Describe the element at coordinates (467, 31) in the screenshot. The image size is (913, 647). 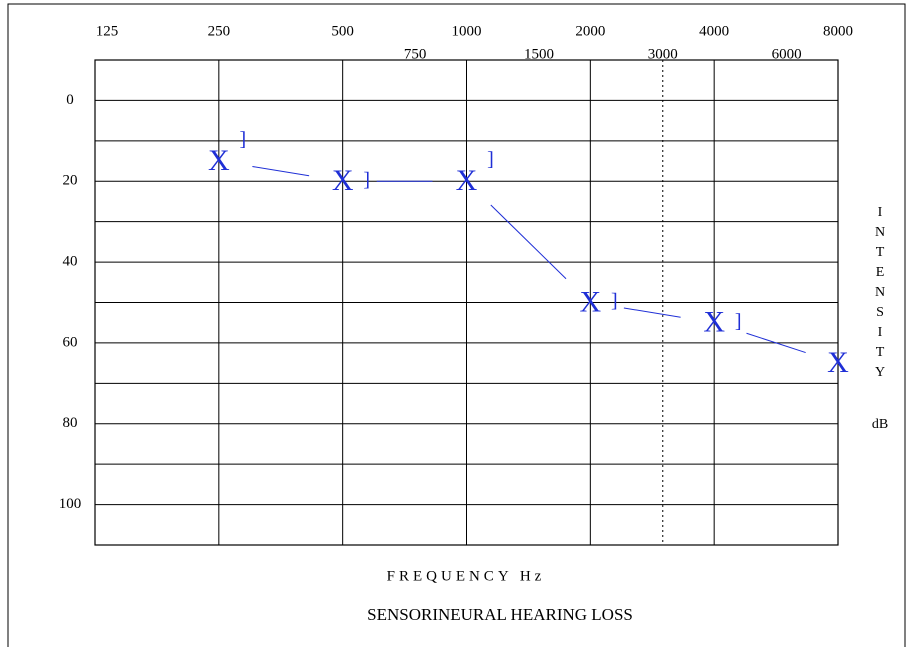
I see `x-tick-label: 1000` at that location.